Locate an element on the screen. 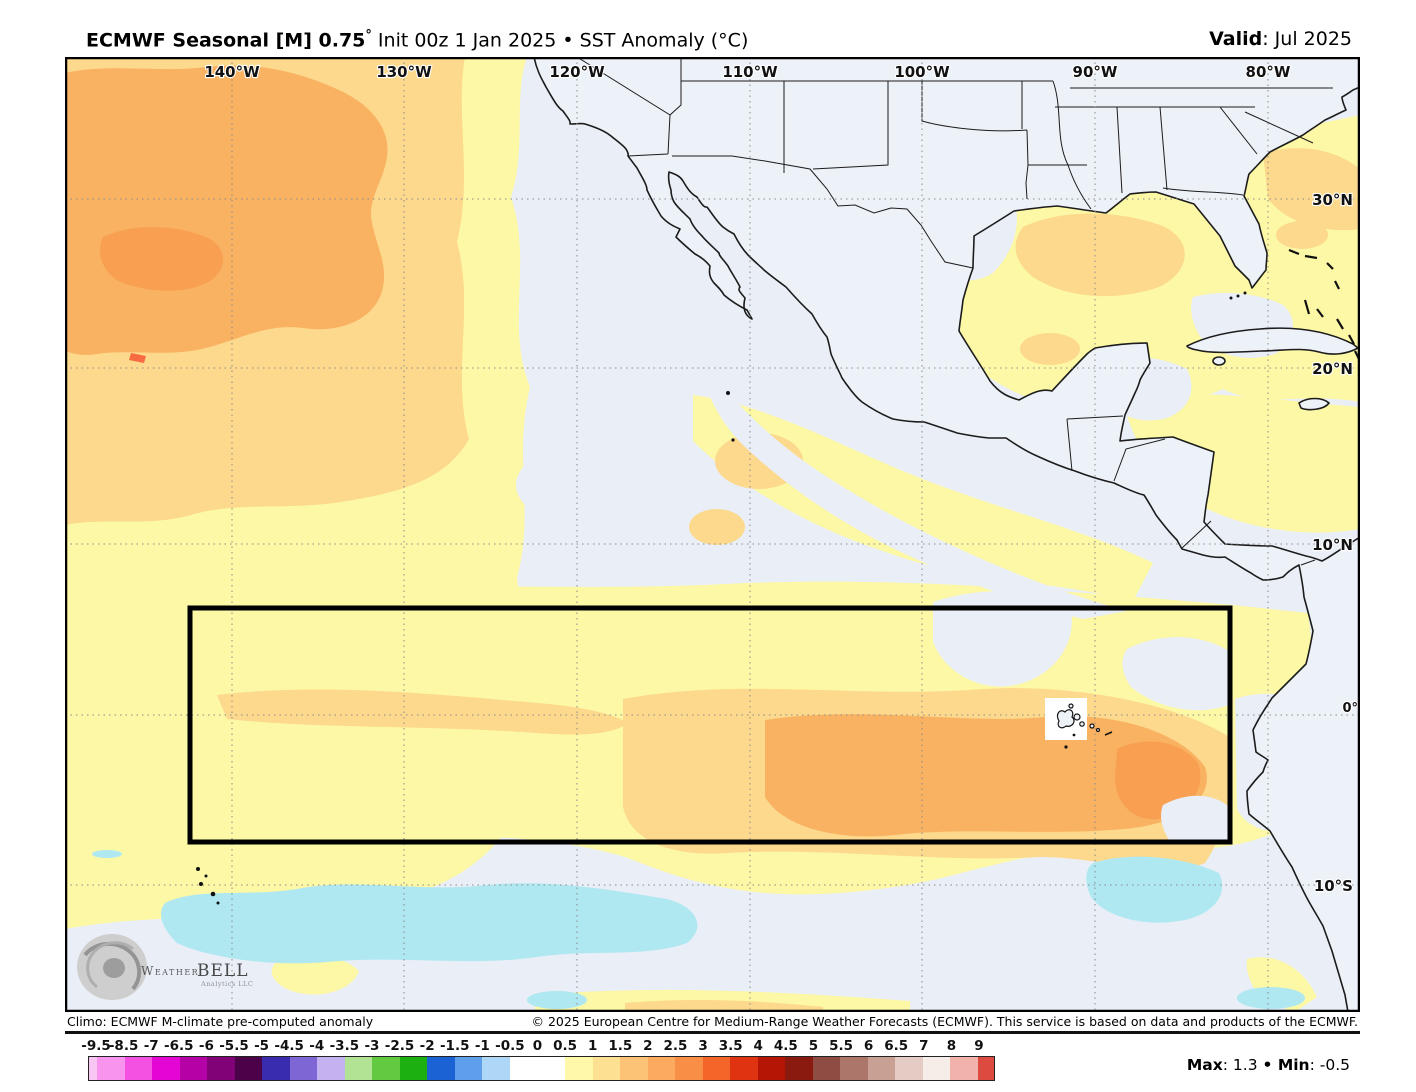  lat-label-10n: 10°N is located at coordinates (1332, 545).